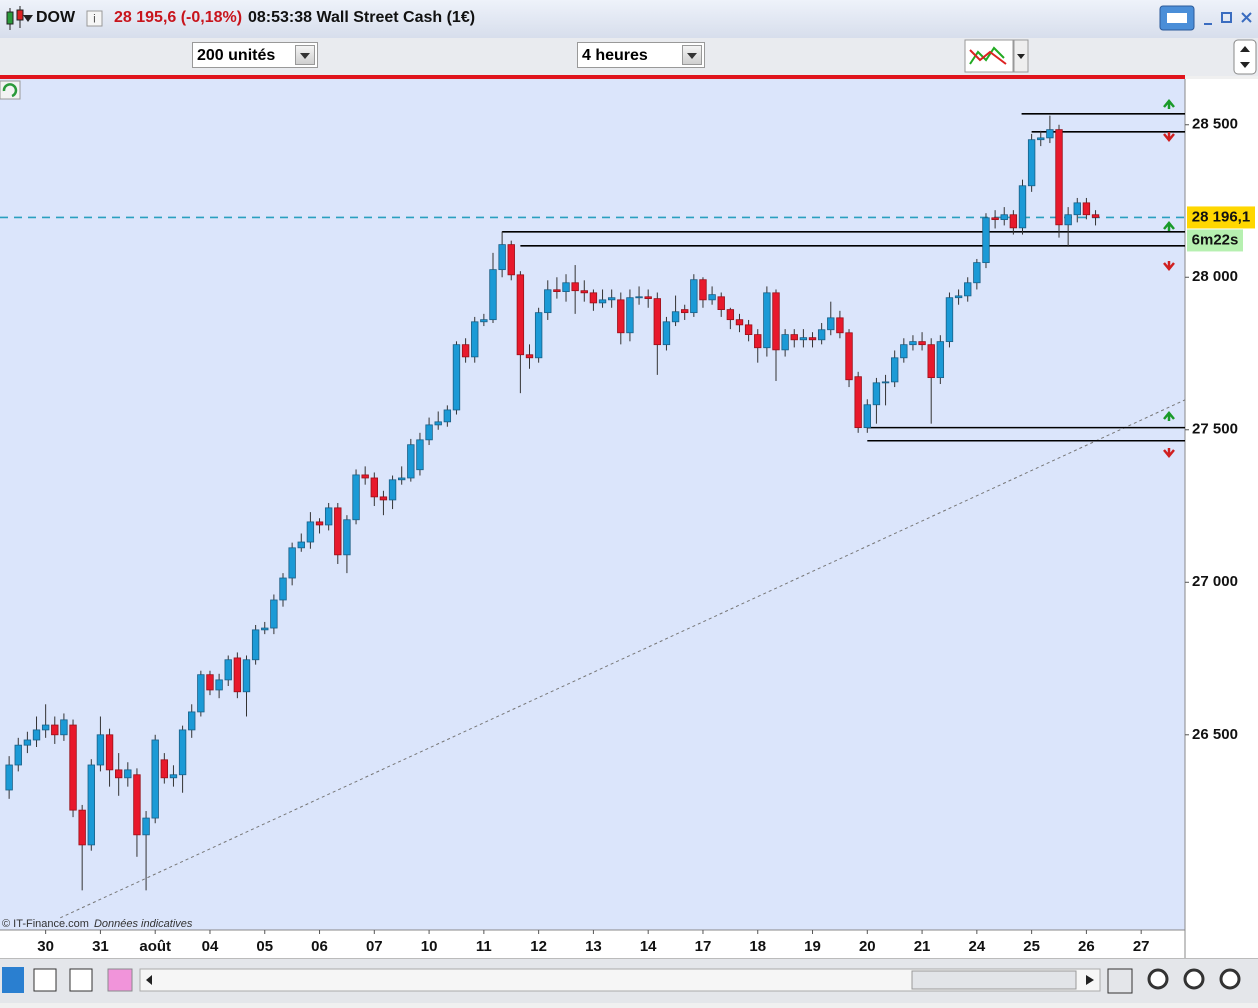  Describe the element at coordinates (56, 17) in the screenshot. I see `symbol: DOW` at that location.